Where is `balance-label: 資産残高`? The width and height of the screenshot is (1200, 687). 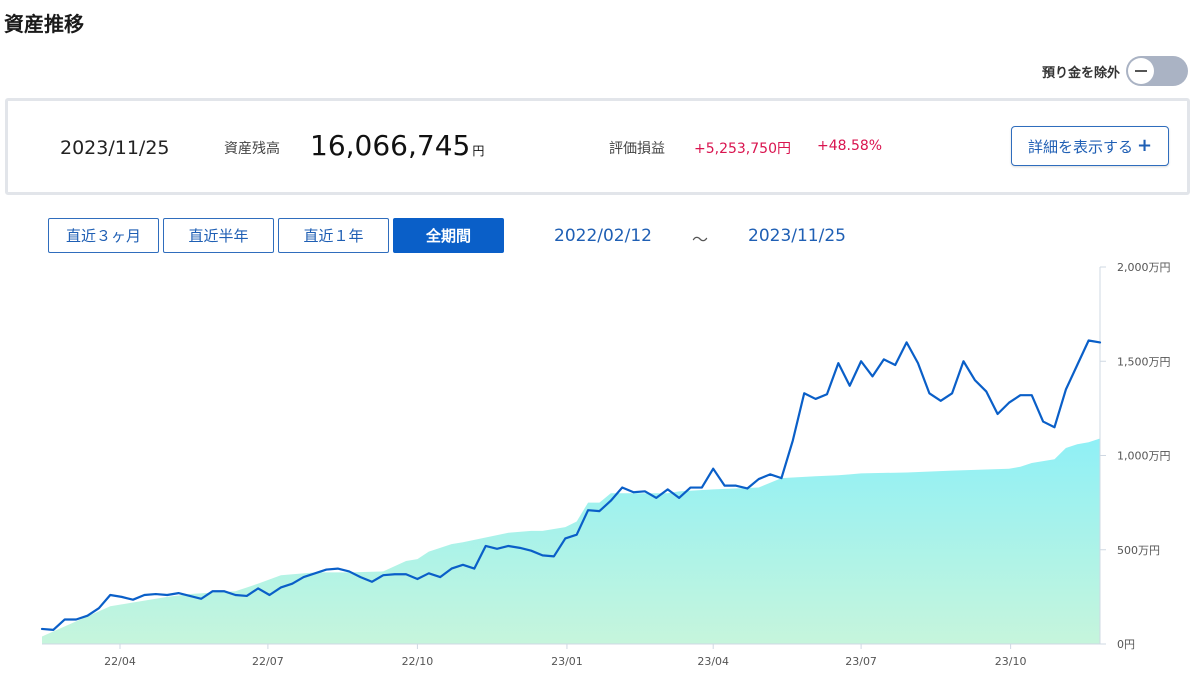
balance-label: 資産残高 is located at coordinates (252, 149).